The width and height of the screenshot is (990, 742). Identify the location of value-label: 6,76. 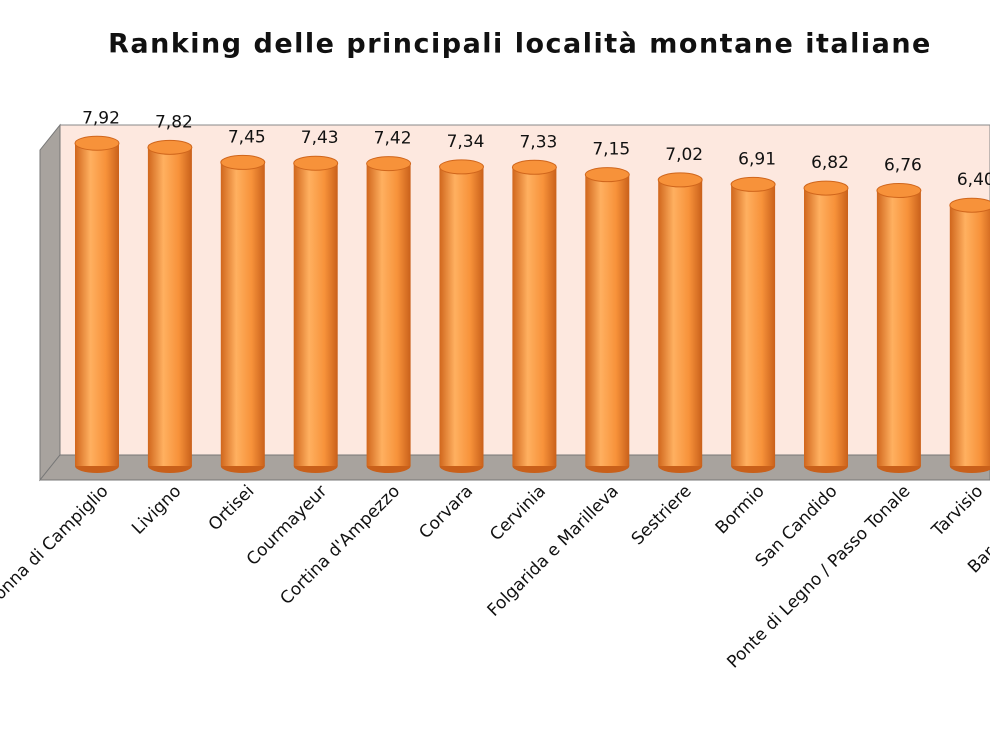
(903, 166).